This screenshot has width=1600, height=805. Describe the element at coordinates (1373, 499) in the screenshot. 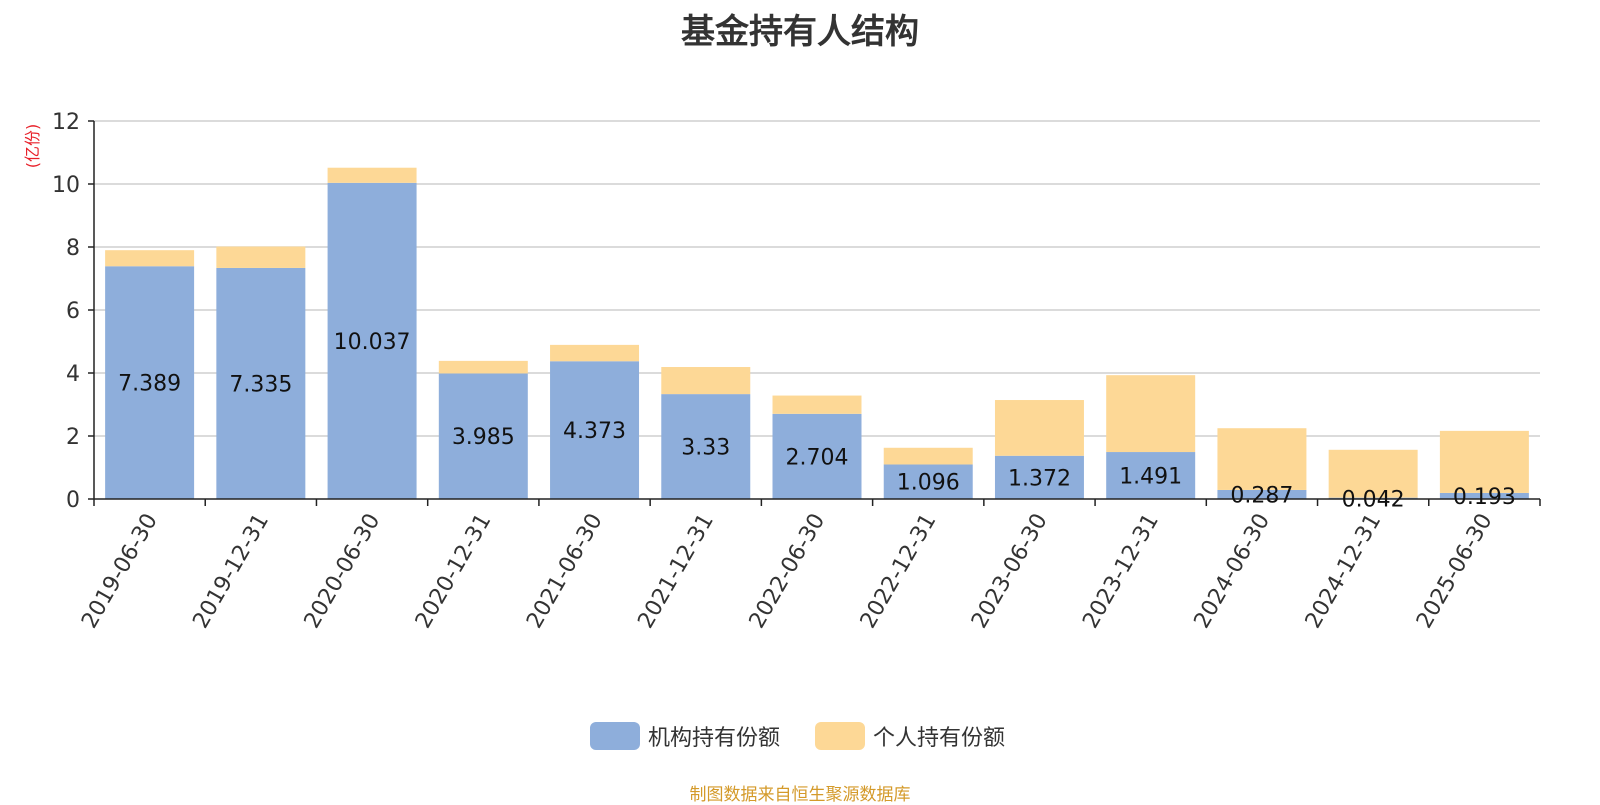

I see `data-label: 0.042` at that location.